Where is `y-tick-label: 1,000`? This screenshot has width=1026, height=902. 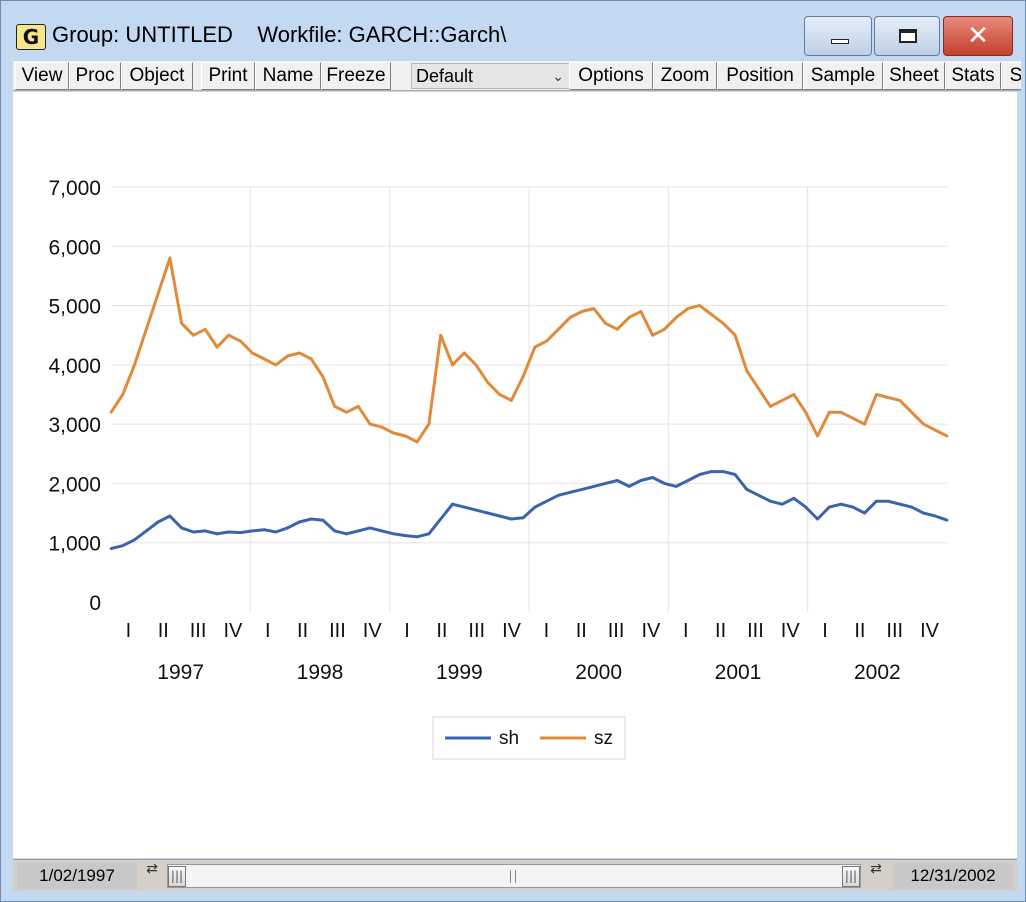
y-tick-label: 1,000 is located at coordinates (74, 544).